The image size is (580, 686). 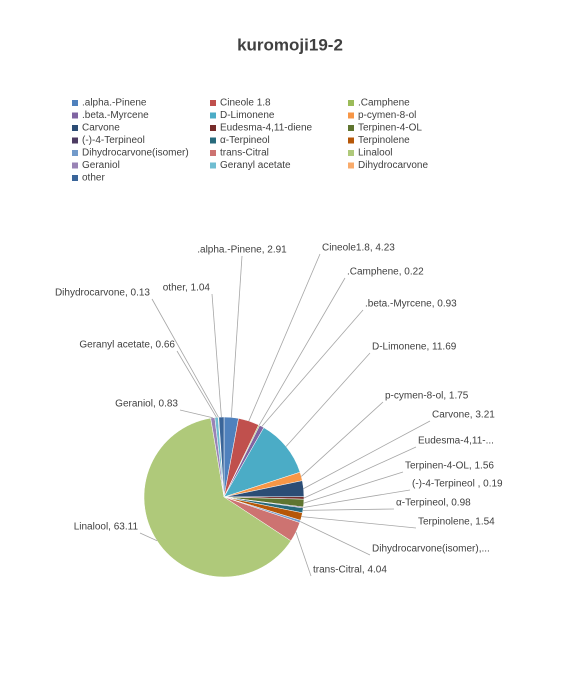 I want to click on legend-label: Cineole 1.8, so click(x=245, y=103).